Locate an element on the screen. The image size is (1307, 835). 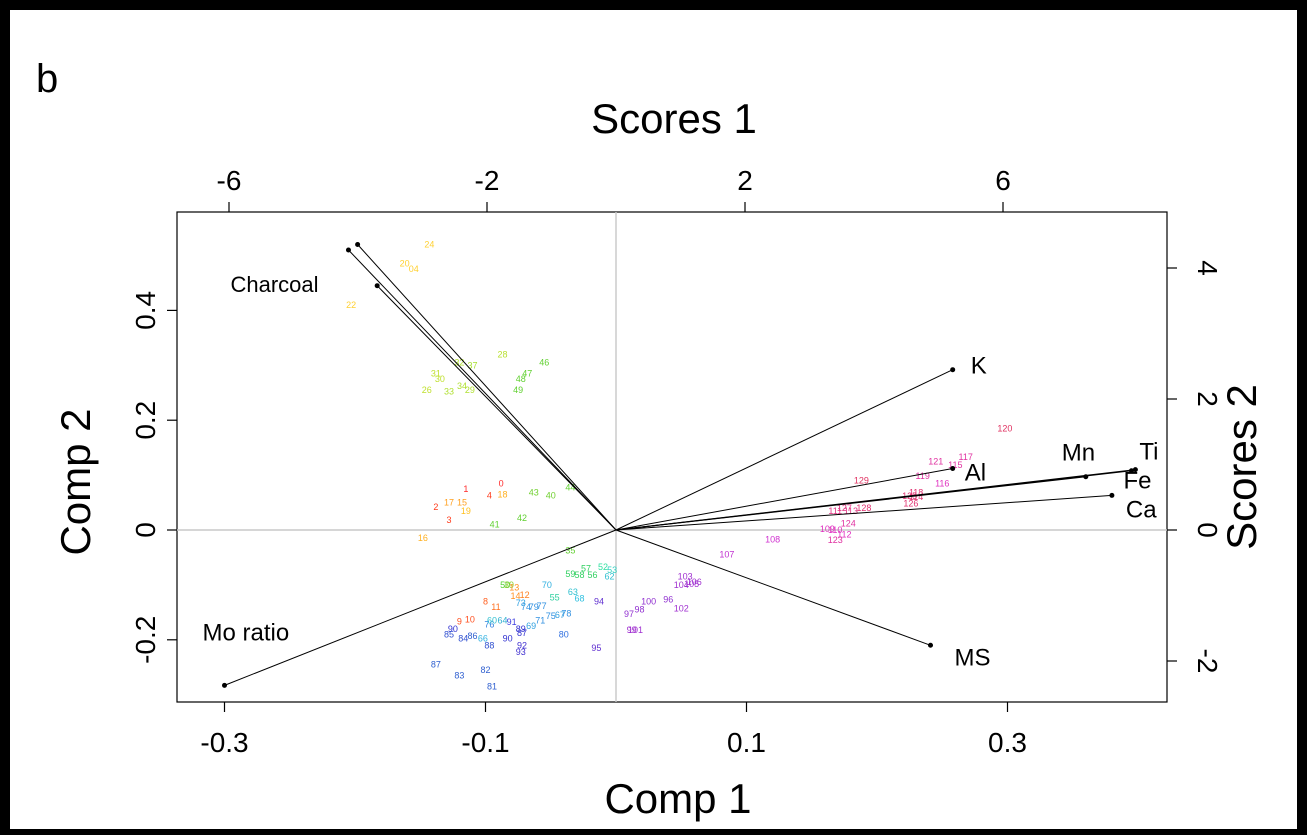
score-point-label: 82 is located at coordinates (485, 670).